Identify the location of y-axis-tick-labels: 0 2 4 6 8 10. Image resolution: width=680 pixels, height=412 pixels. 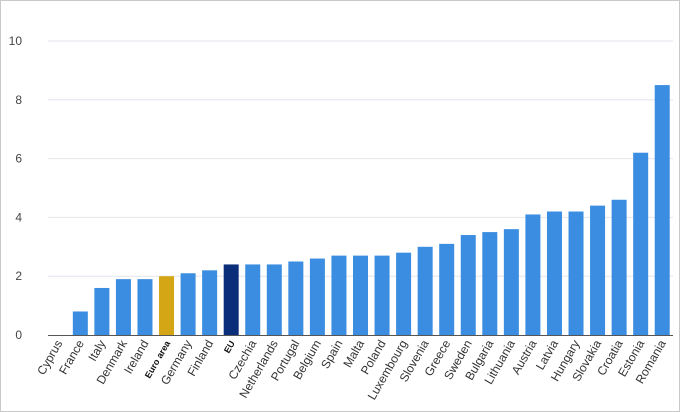
(16, 188).